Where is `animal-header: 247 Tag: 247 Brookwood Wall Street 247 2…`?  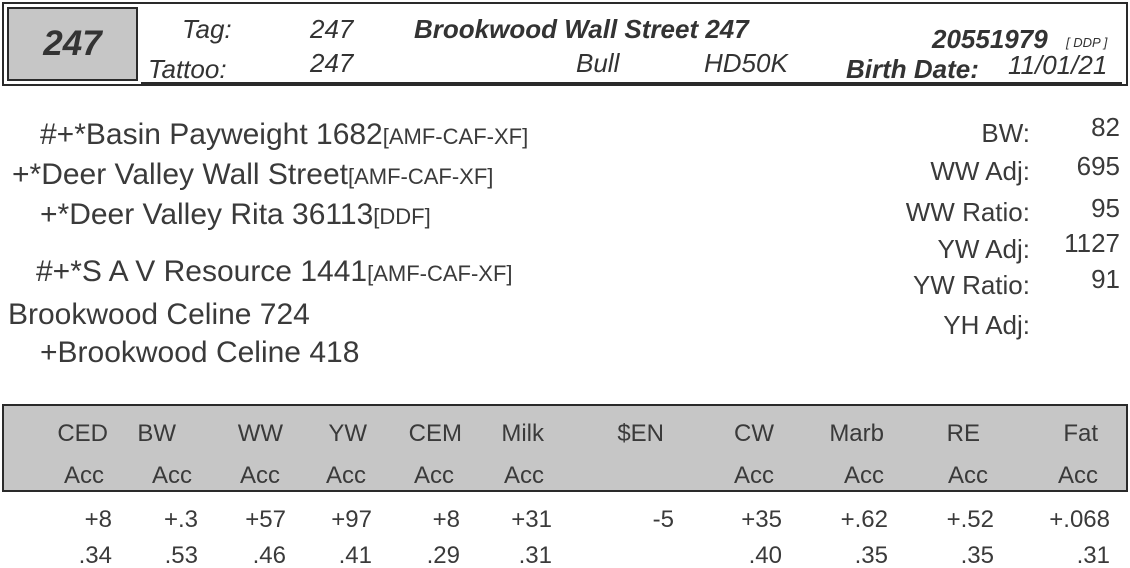
animal-header: 247 Tag: 247 Brookwood Wall Street 247 2… is located at coordinates (565, 44).